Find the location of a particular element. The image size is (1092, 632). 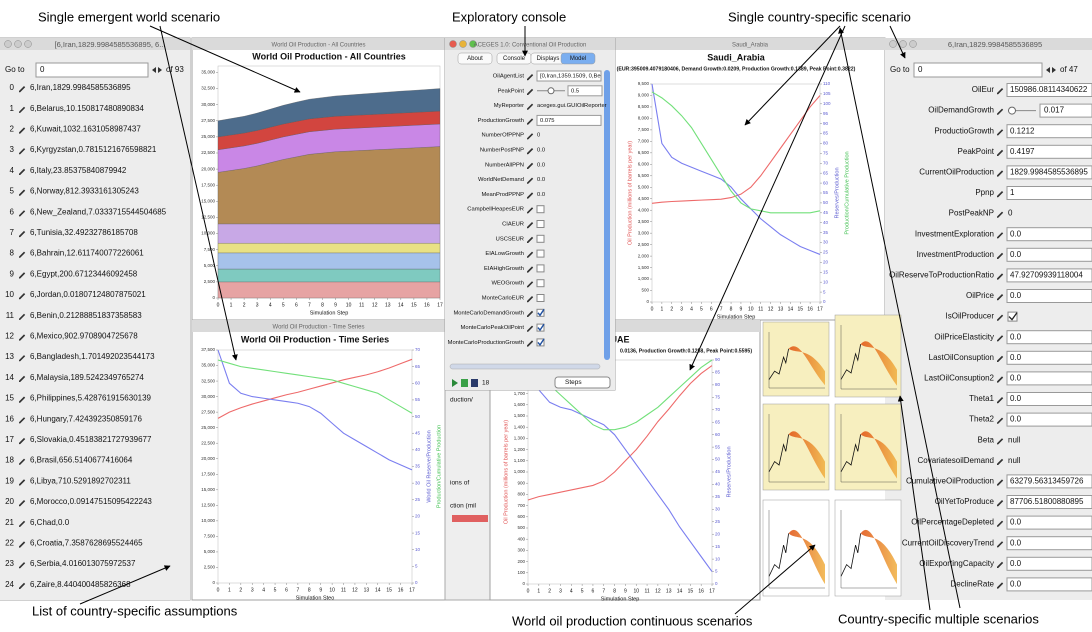

y-tick-label: 600 is located at coordinates (521, 516).